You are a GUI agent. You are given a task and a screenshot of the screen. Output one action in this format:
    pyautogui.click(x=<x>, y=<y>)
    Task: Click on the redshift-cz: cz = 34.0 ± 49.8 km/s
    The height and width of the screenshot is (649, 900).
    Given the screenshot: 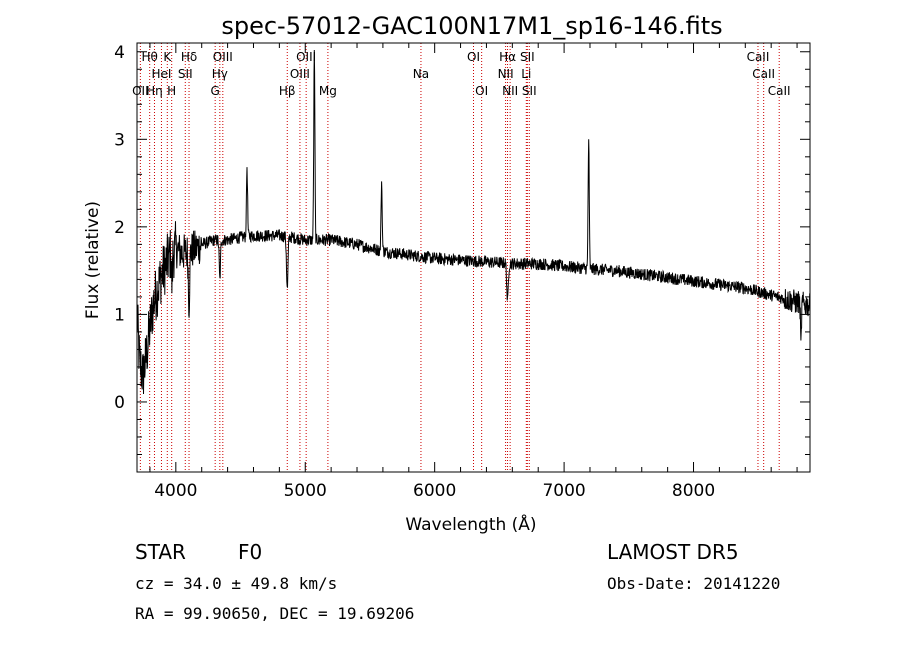 What is the action you would take?
    pyautogui.click(x=236, y=583)
    